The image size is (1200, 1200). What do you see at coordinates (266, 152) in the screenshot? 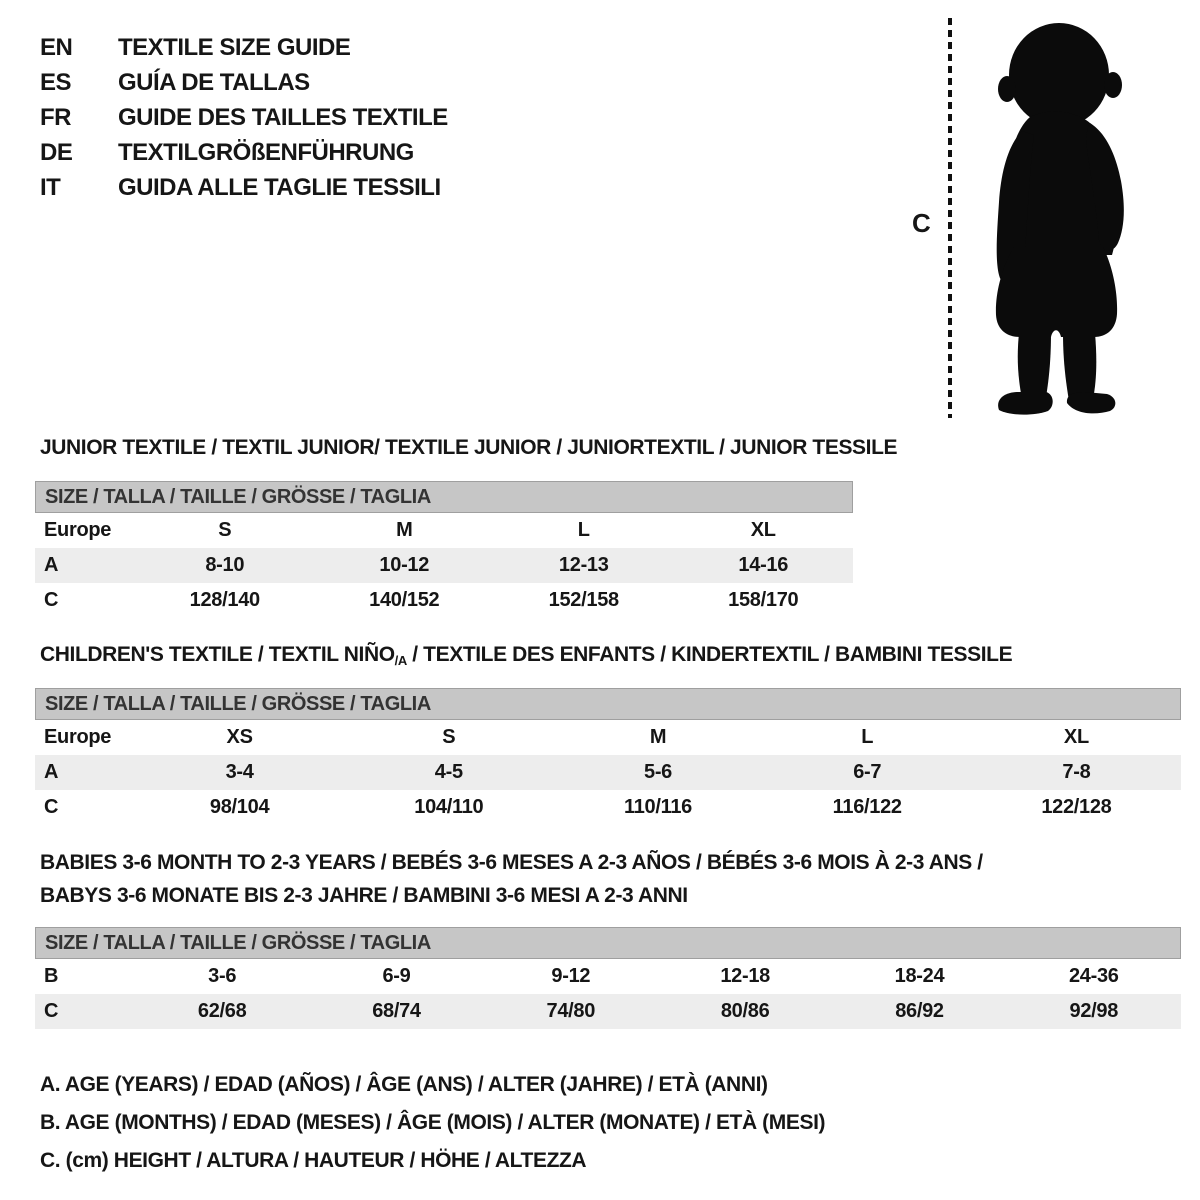
I see `guide-title: TEXTILGRÖßENFÜHRUNG` at bounding box center [266, 152].